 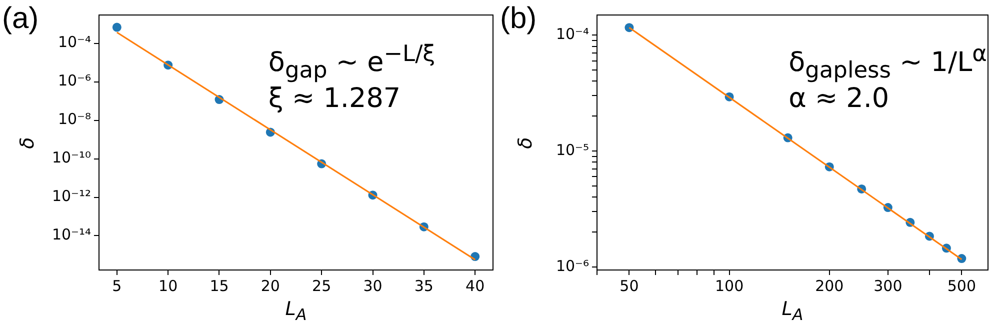 I want to click on chart-title: (b), so click(x=518, y=18).